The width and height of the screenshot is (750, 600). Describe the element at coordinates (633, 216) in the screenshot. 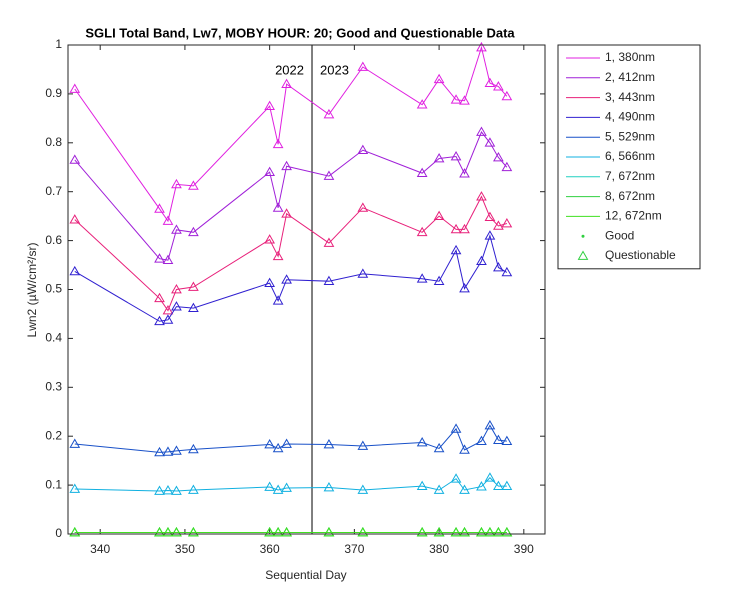

I see `legend-label: 12, 672nm` at that location.